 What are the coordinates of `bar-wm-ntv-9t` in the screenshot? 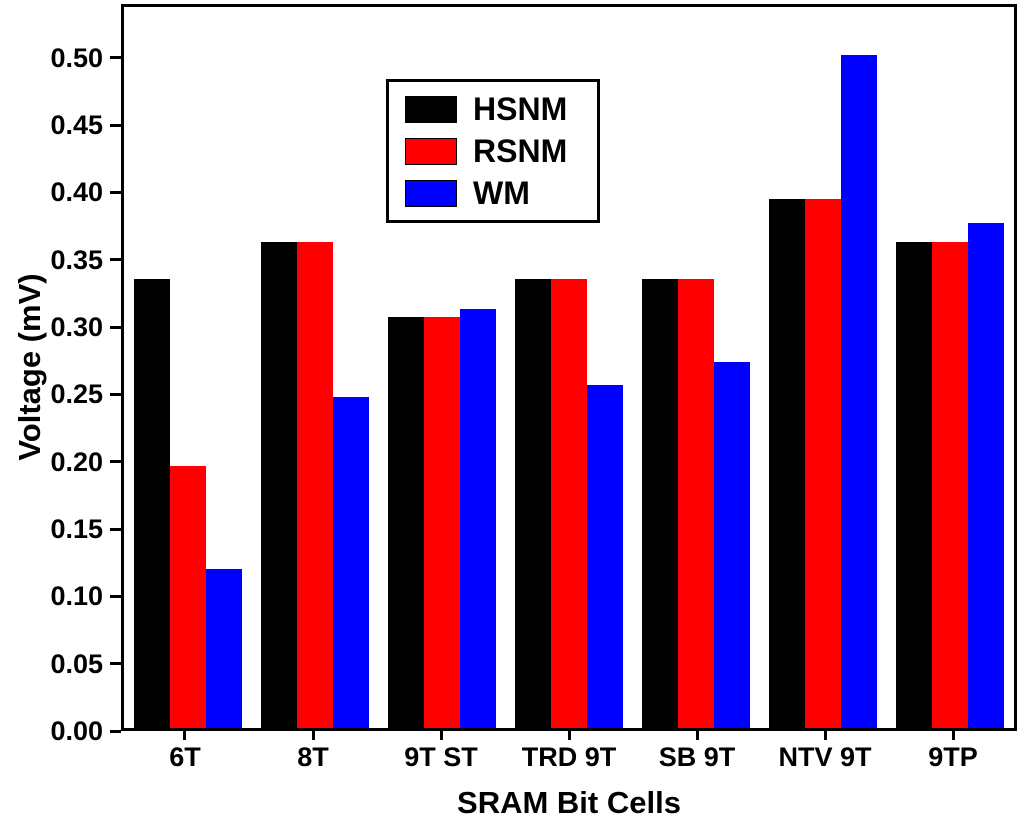 It's located at (859, 391).